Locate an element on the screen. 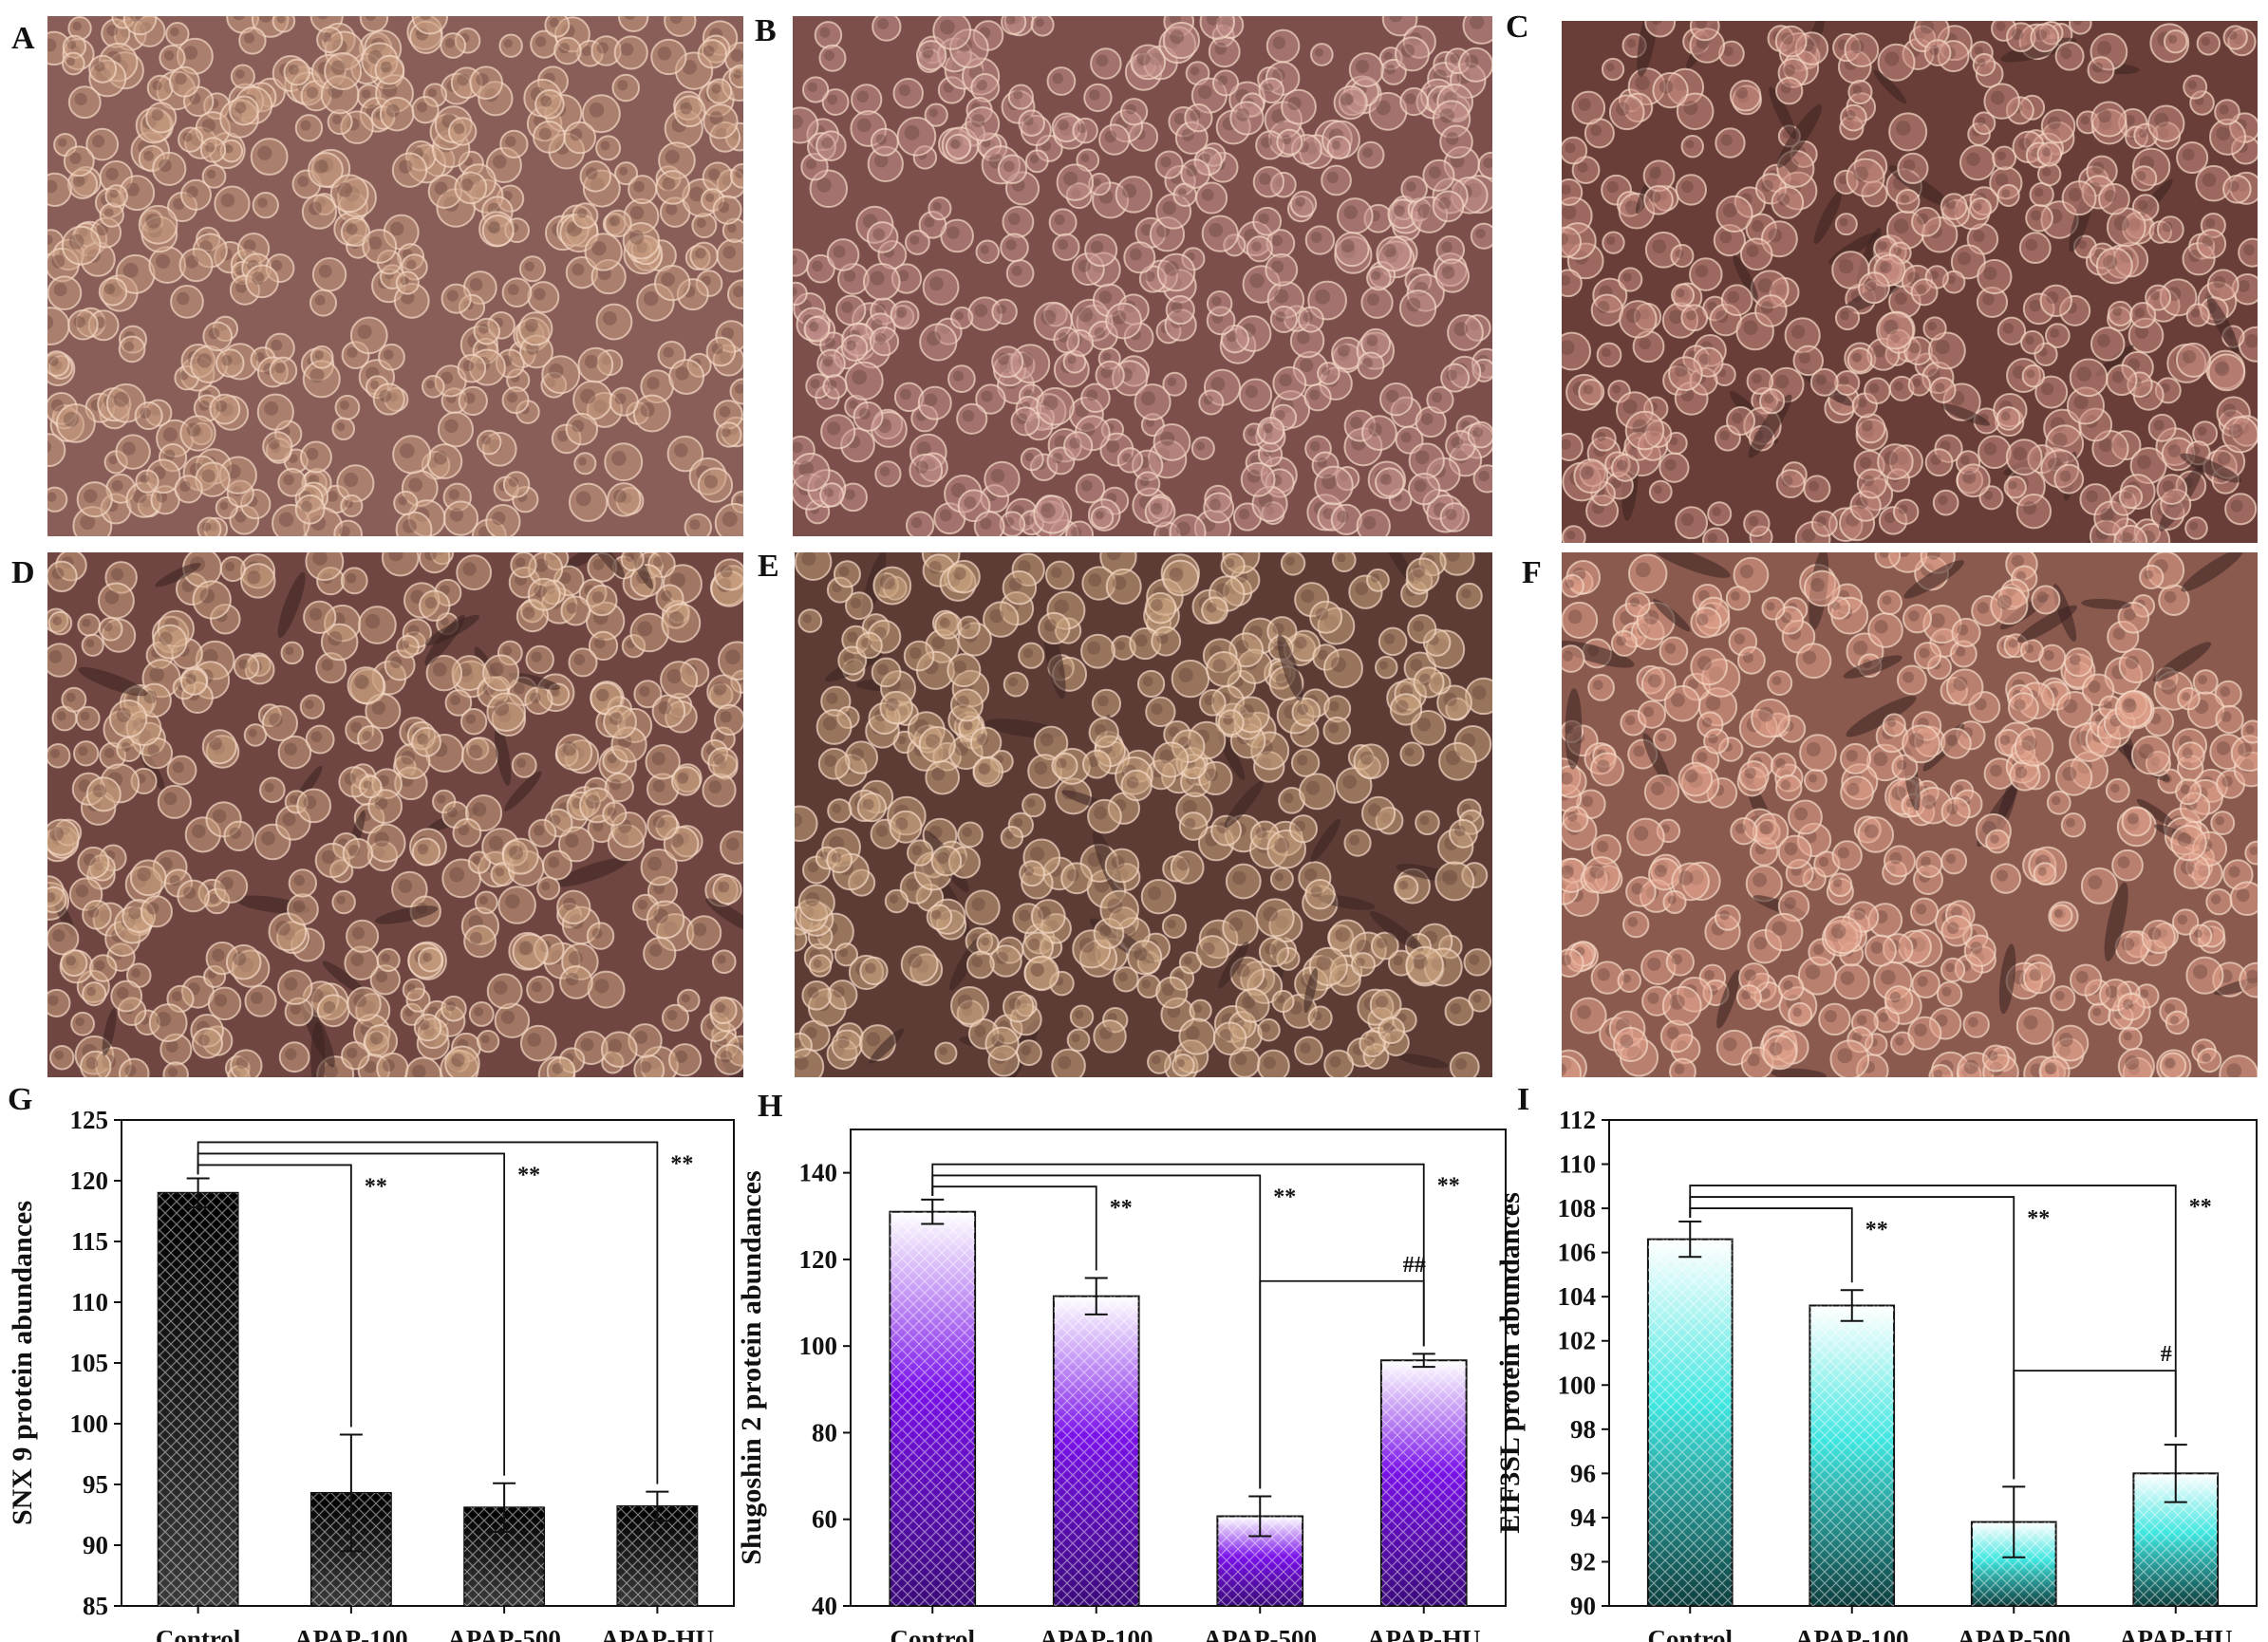  panel-label-h: H is located at coordinates (770, 1106).